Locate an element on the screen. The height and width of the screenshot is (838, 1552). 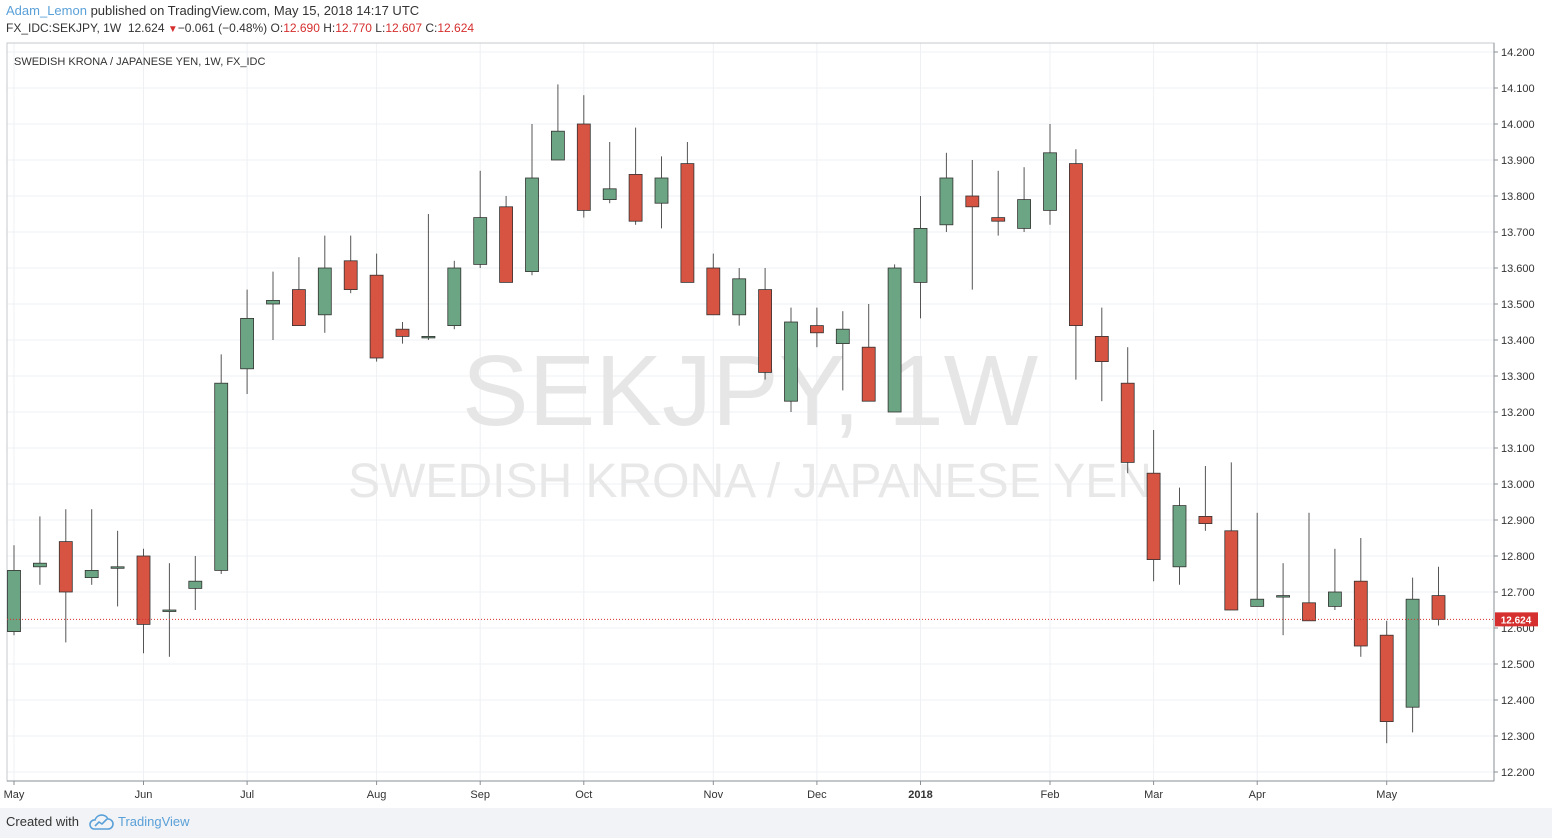
x-tick-label: 2018 is located at coordinates (920, 795).